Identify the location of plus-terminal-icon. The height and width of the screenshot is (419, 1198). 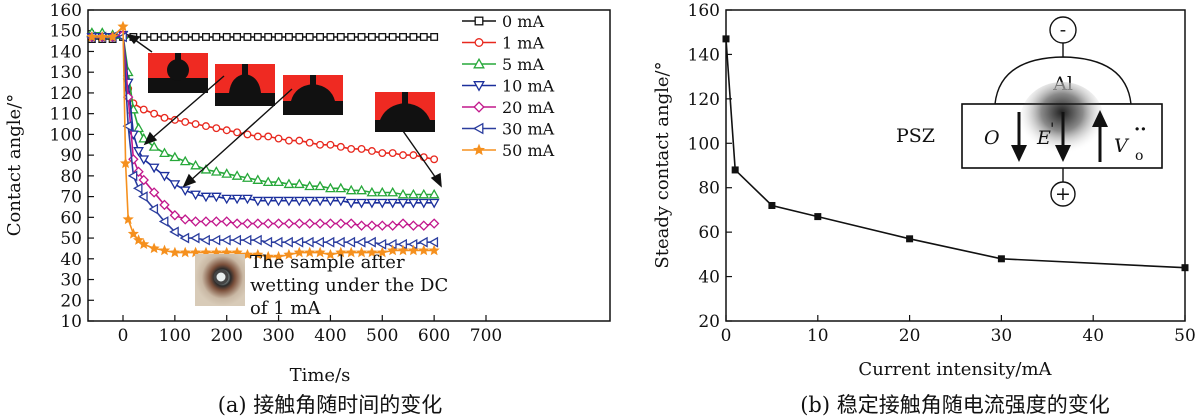
(1063, 194).